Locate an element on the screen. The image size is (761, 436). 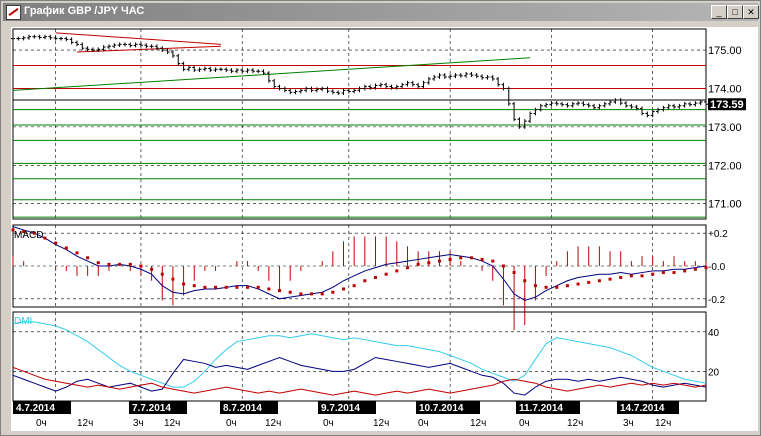
date-label: 10.7.2014 is located at coordinates (448, 407).